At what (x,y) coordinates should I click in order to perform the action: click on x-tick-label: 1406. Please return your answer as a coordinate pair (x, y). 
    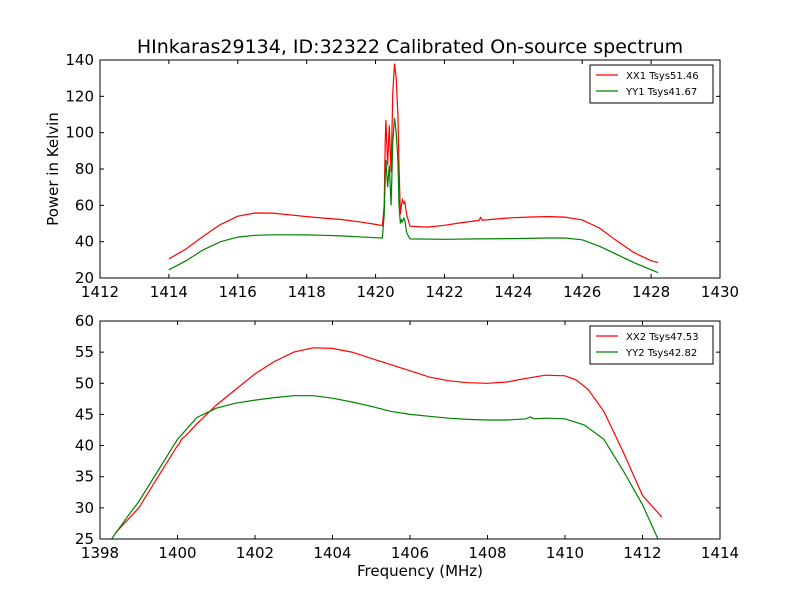
    Looking at the image, I should click on (410, 553).